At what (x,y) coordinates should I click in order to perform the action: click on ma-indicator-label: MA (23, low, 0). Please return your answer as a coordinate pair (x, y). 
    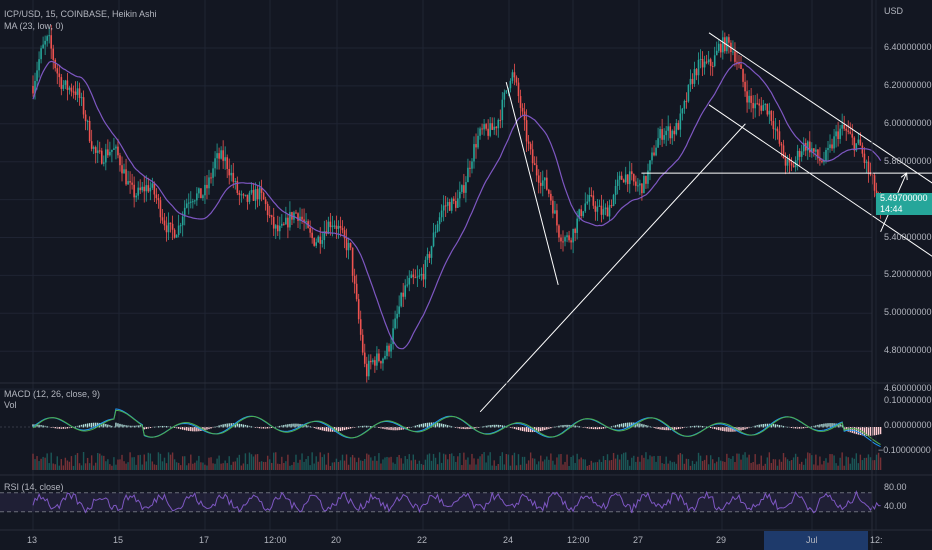
    Looking at the image, I should click on (34, 26).